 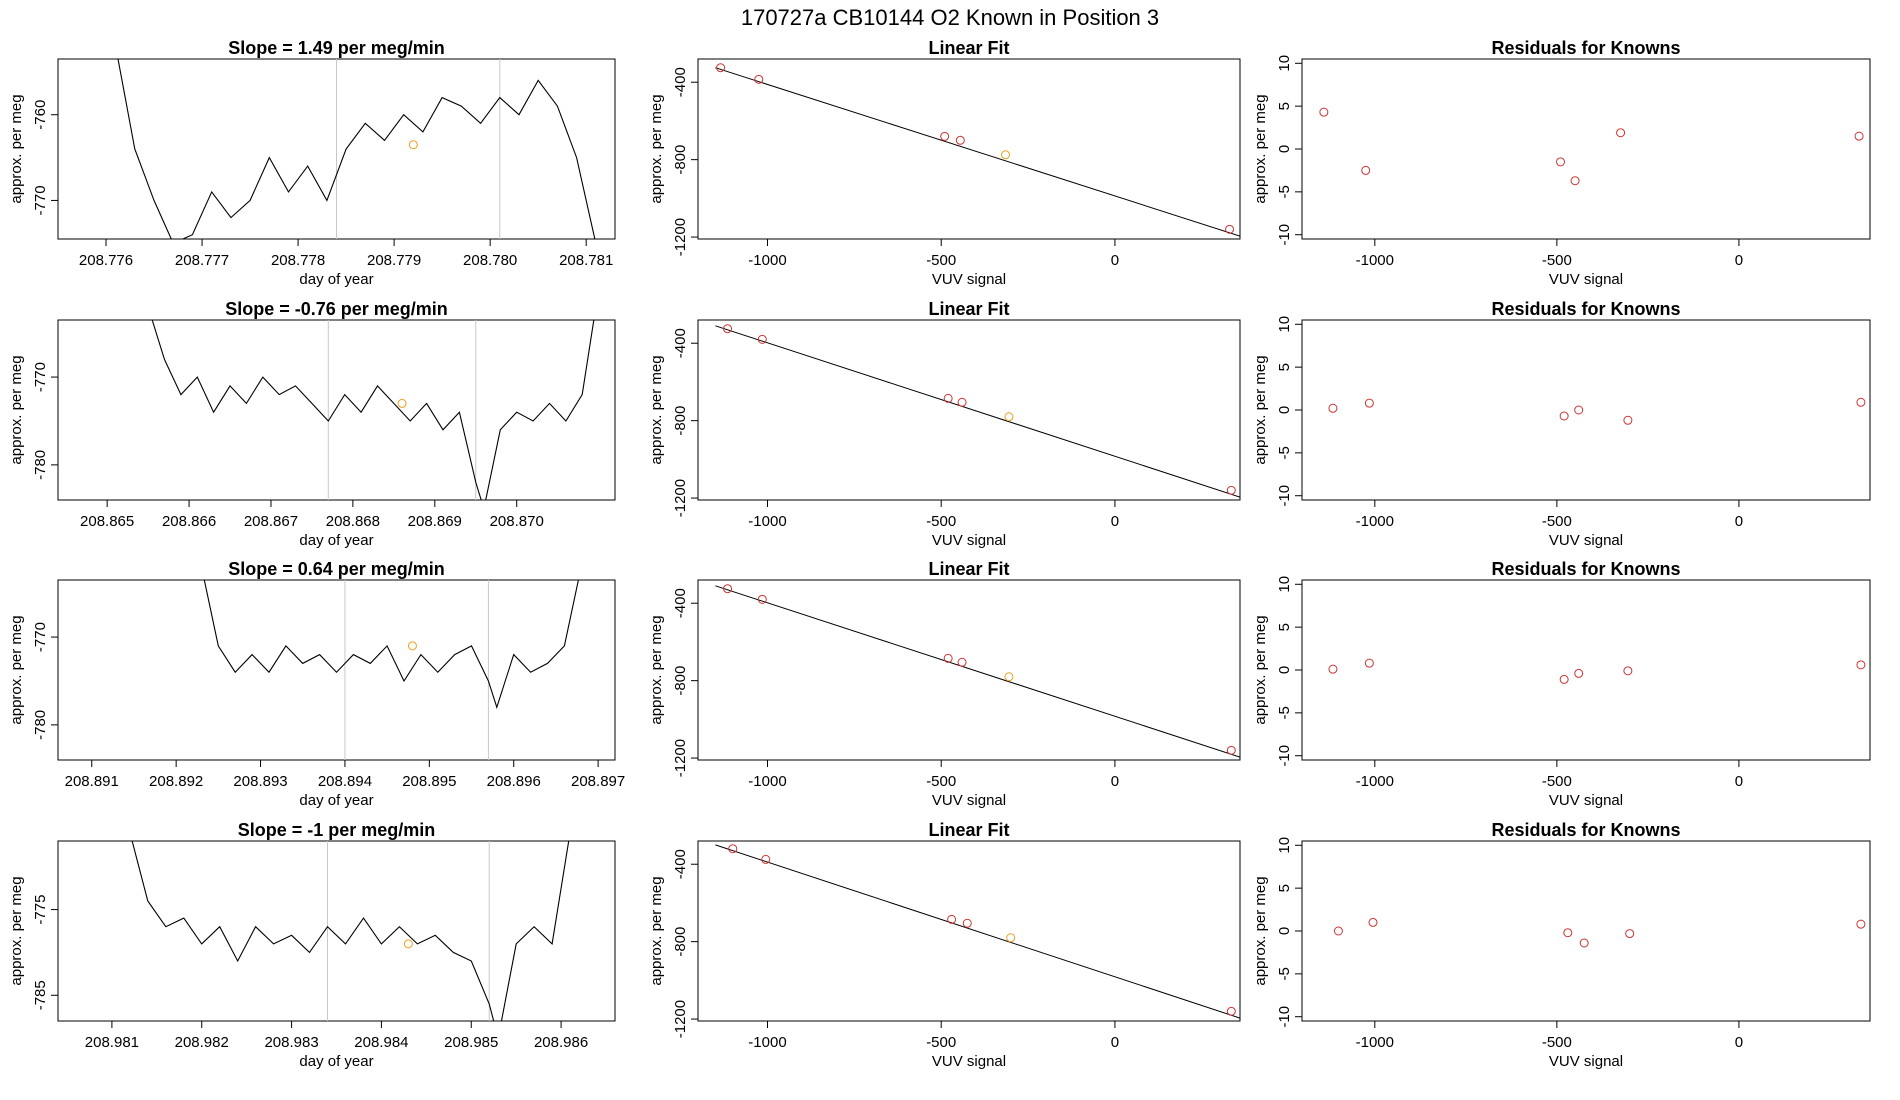 I want to click on y-tick-label: -775, so click(x=40, y=910).